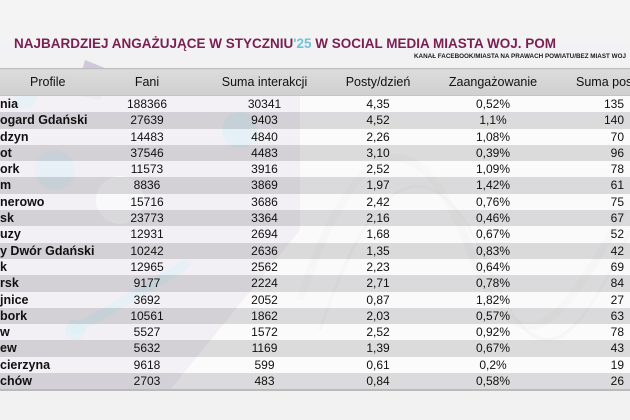 The height and width of the screenshot is (420, 630). What do you see at coordinates (433, 43) in the screenshot?
I see `title-rest: W SOCIAL MEDIA MIASTA WOJ. POM` at bounding box center [433, 43].